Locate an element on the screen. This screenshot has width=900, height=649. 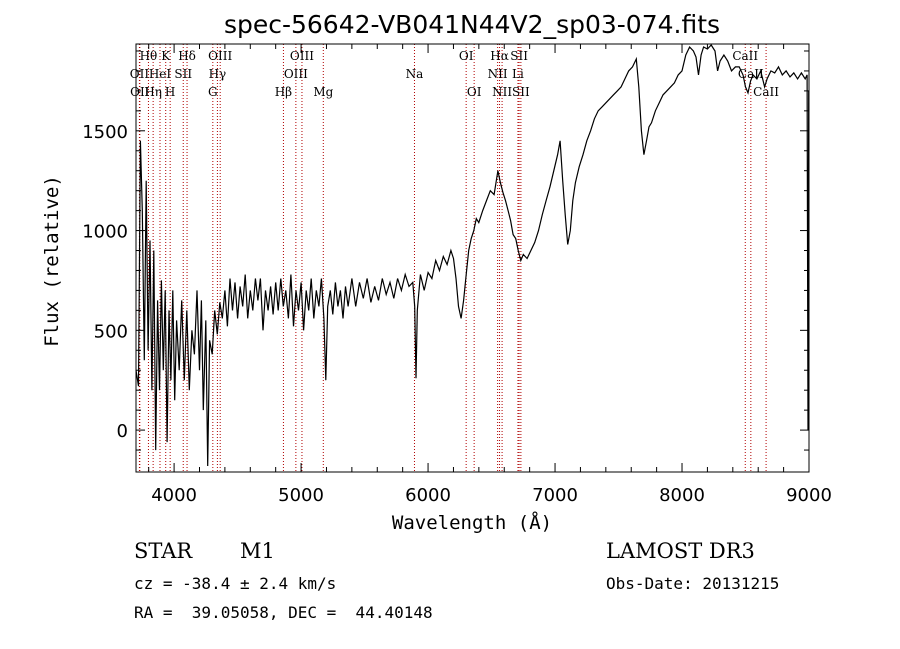
spectral-line-label: Mg is located at coordinates (323, 92).